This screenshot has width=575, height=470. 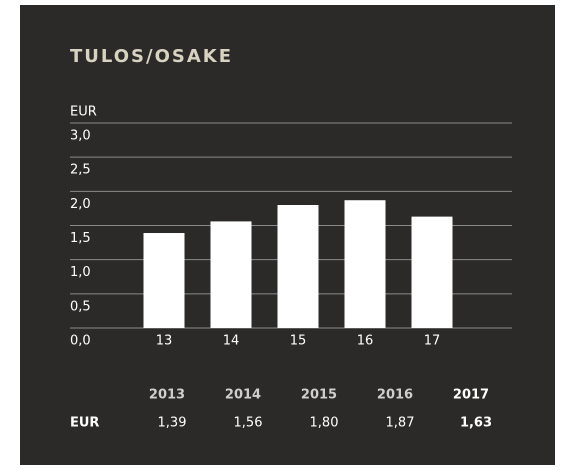 What do you see at coordinates (248, 423) in the screenshot?
I see `table-value: 1,56` at bounding box center [248, 423].